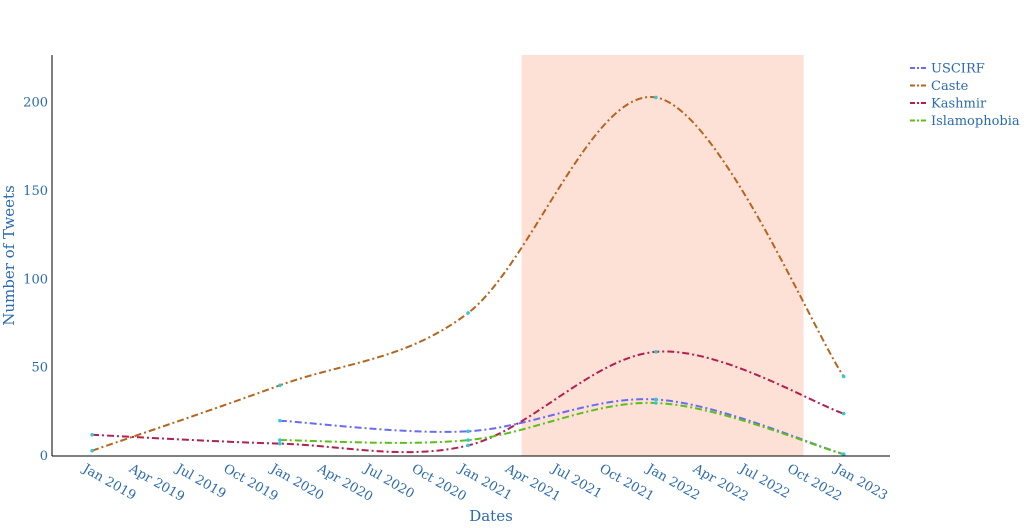 The height and width of the screenshot is (528, 1024). Describe the element at coordinates (35, 103) in the screenshot. I see `y-tick-label: 200` at that location.